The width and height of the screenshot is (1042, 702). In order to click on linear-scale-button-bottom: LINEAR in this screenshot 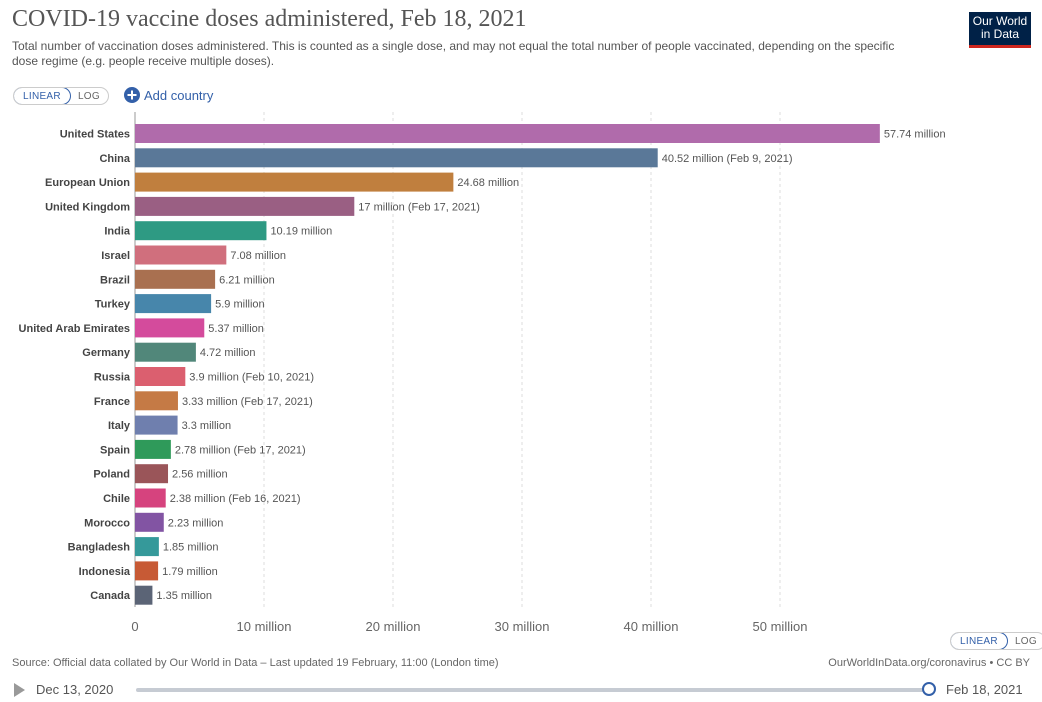, I will do `click(979, 641)`.